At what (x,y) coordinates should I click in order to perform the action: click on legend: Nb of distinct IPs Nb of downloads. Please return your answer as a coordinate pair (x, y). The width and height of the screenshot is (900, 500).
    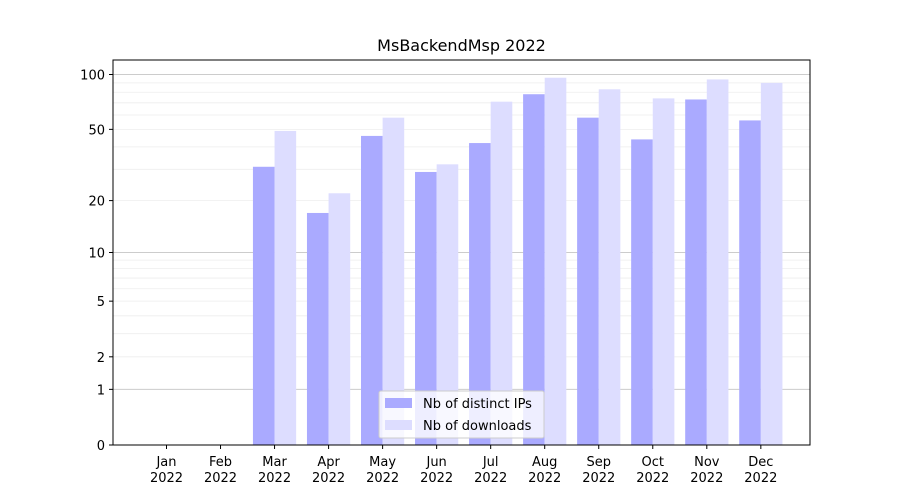
    Looking at the image, I should click on (461, 414).